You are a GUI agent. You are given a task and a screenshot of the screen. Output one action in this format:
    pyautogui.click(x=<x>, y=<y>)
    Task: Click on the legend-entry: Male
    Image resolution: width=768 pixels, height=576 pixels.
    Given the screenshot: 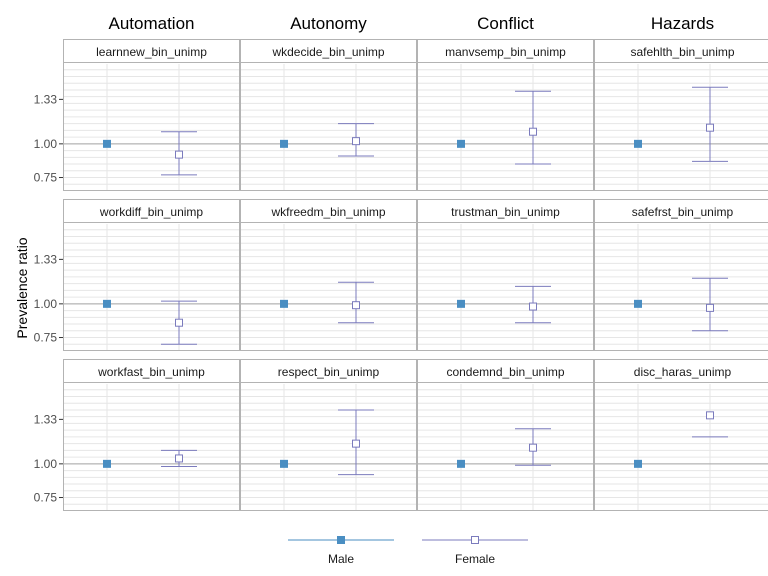 What is the action you would take?
    pyautogui.click(x=341, y=551)
    